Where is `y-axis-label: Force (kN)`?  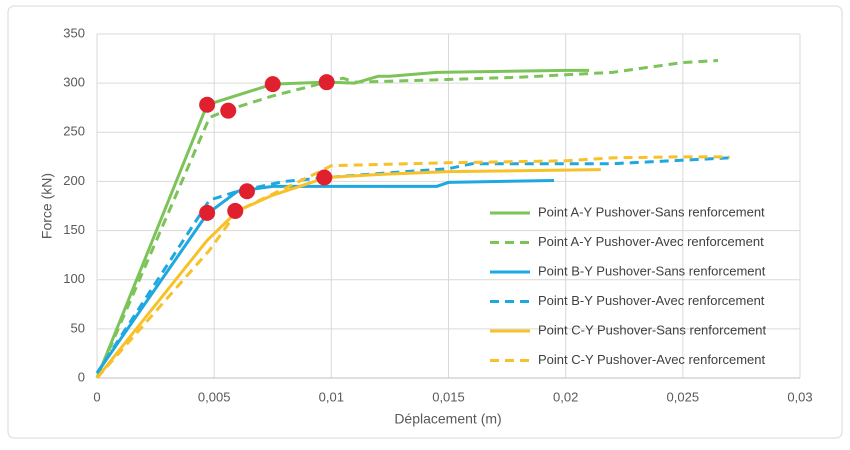 y-axis-label: Force (kN) is located at coordinates (47, 206).